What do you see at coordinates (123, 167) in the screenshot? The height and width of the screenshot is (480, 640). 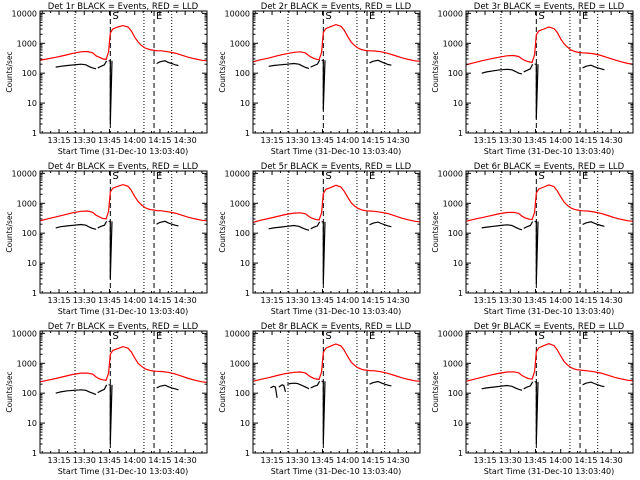 I see `panel-title: Det 4r BLACK = Events, RED = LLD` at bounding box center [123, 167].